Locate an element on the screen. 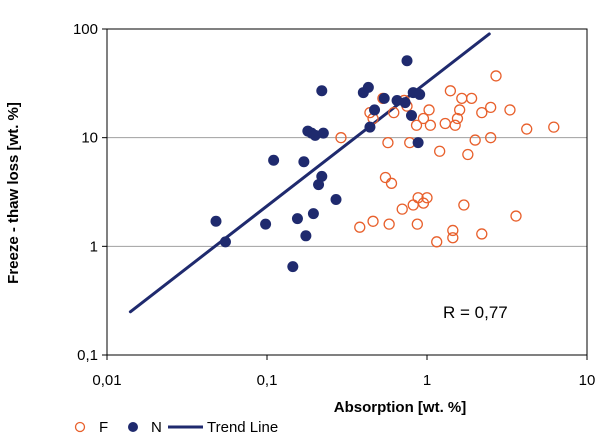 The width and height of the screenshot is (601, 435). legend-label-trend: Trend Line is located at coordinates (242, 427).